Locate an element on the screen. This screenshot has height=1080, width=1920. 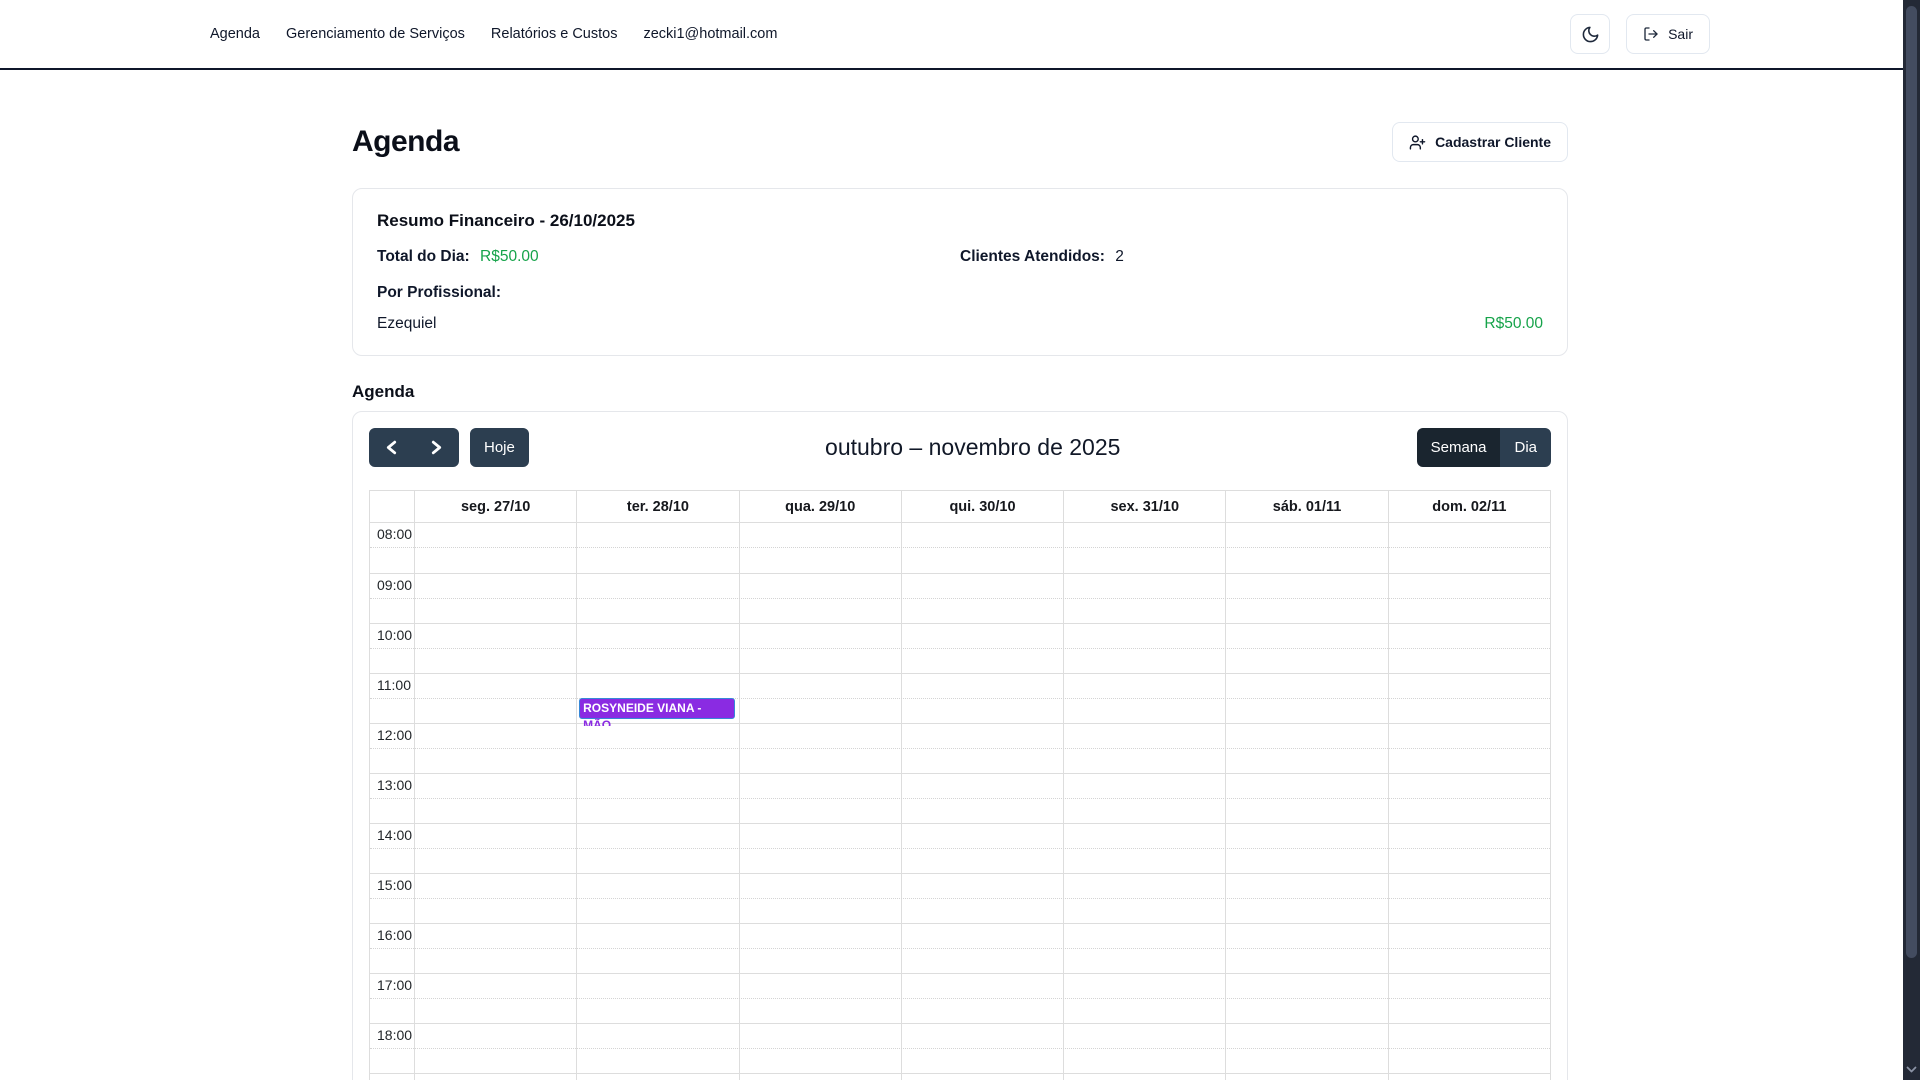
scrollbar-thumb is located at coordinates (1911, 482).